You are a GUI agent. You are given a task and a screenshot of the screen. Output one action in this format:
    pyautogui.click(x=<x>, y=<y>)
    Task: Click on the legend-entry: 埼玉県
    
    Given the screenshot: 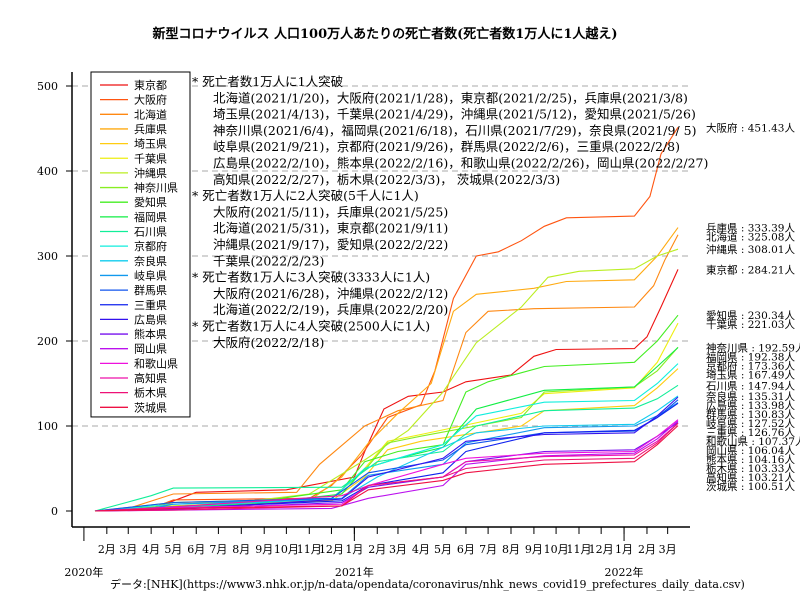 What is the action you would take?
    pyautogui.click(x=150, y=144)
    